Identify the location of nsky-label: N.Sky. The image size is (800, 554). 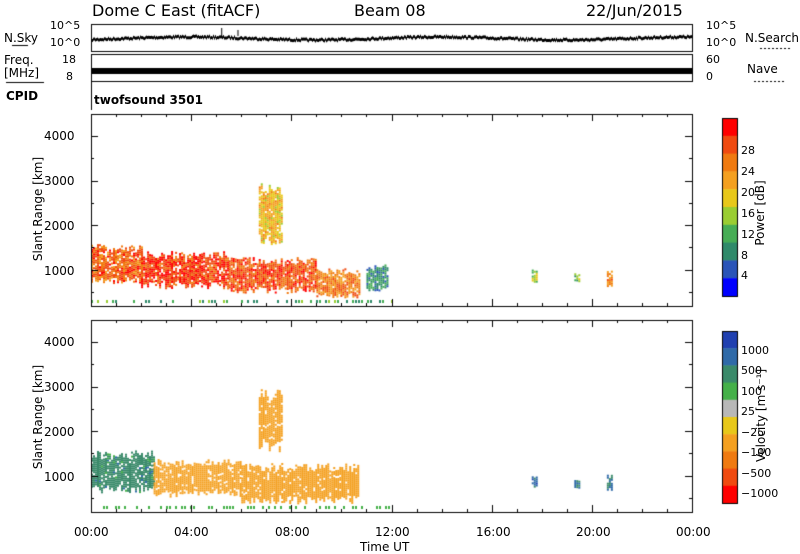
(21, 38).